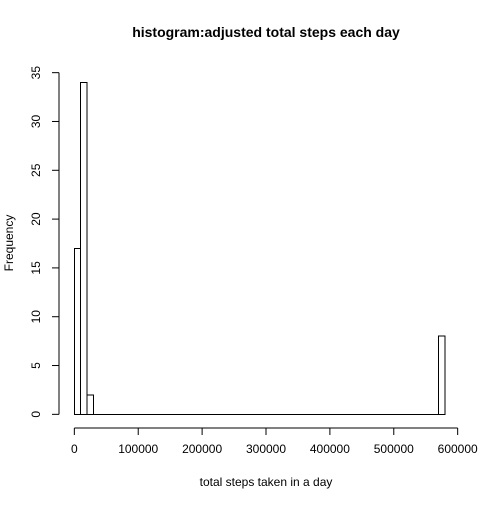 The width and height of the screenshot is (504, 509). Describe the element at coordinates (44, 242) in the screenshot. I see `y-axis: 0 5 10 15 20 25 30 35` at that location.